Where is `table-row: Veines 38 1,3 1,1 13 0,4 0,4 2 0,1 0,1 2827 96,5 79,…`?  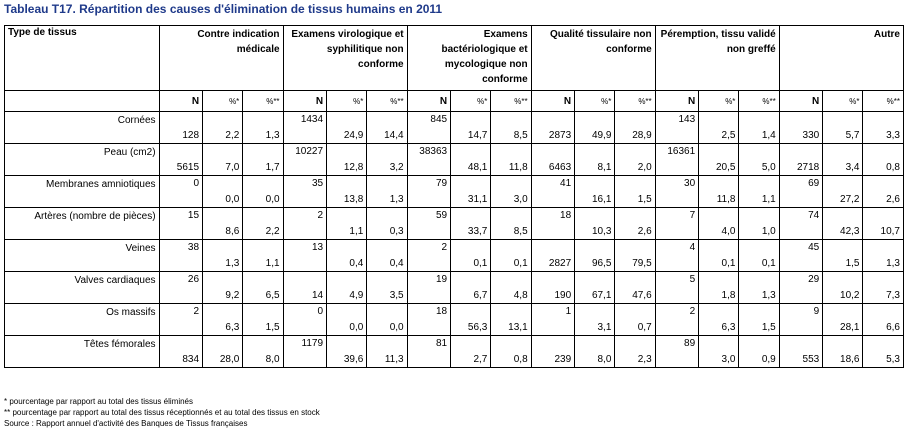
table-row: Veines 38 1,3 1,1 13 0,4 0,4 2 0,1 0,1 2827 96,5 79,… is located at coordinates (454, 255).